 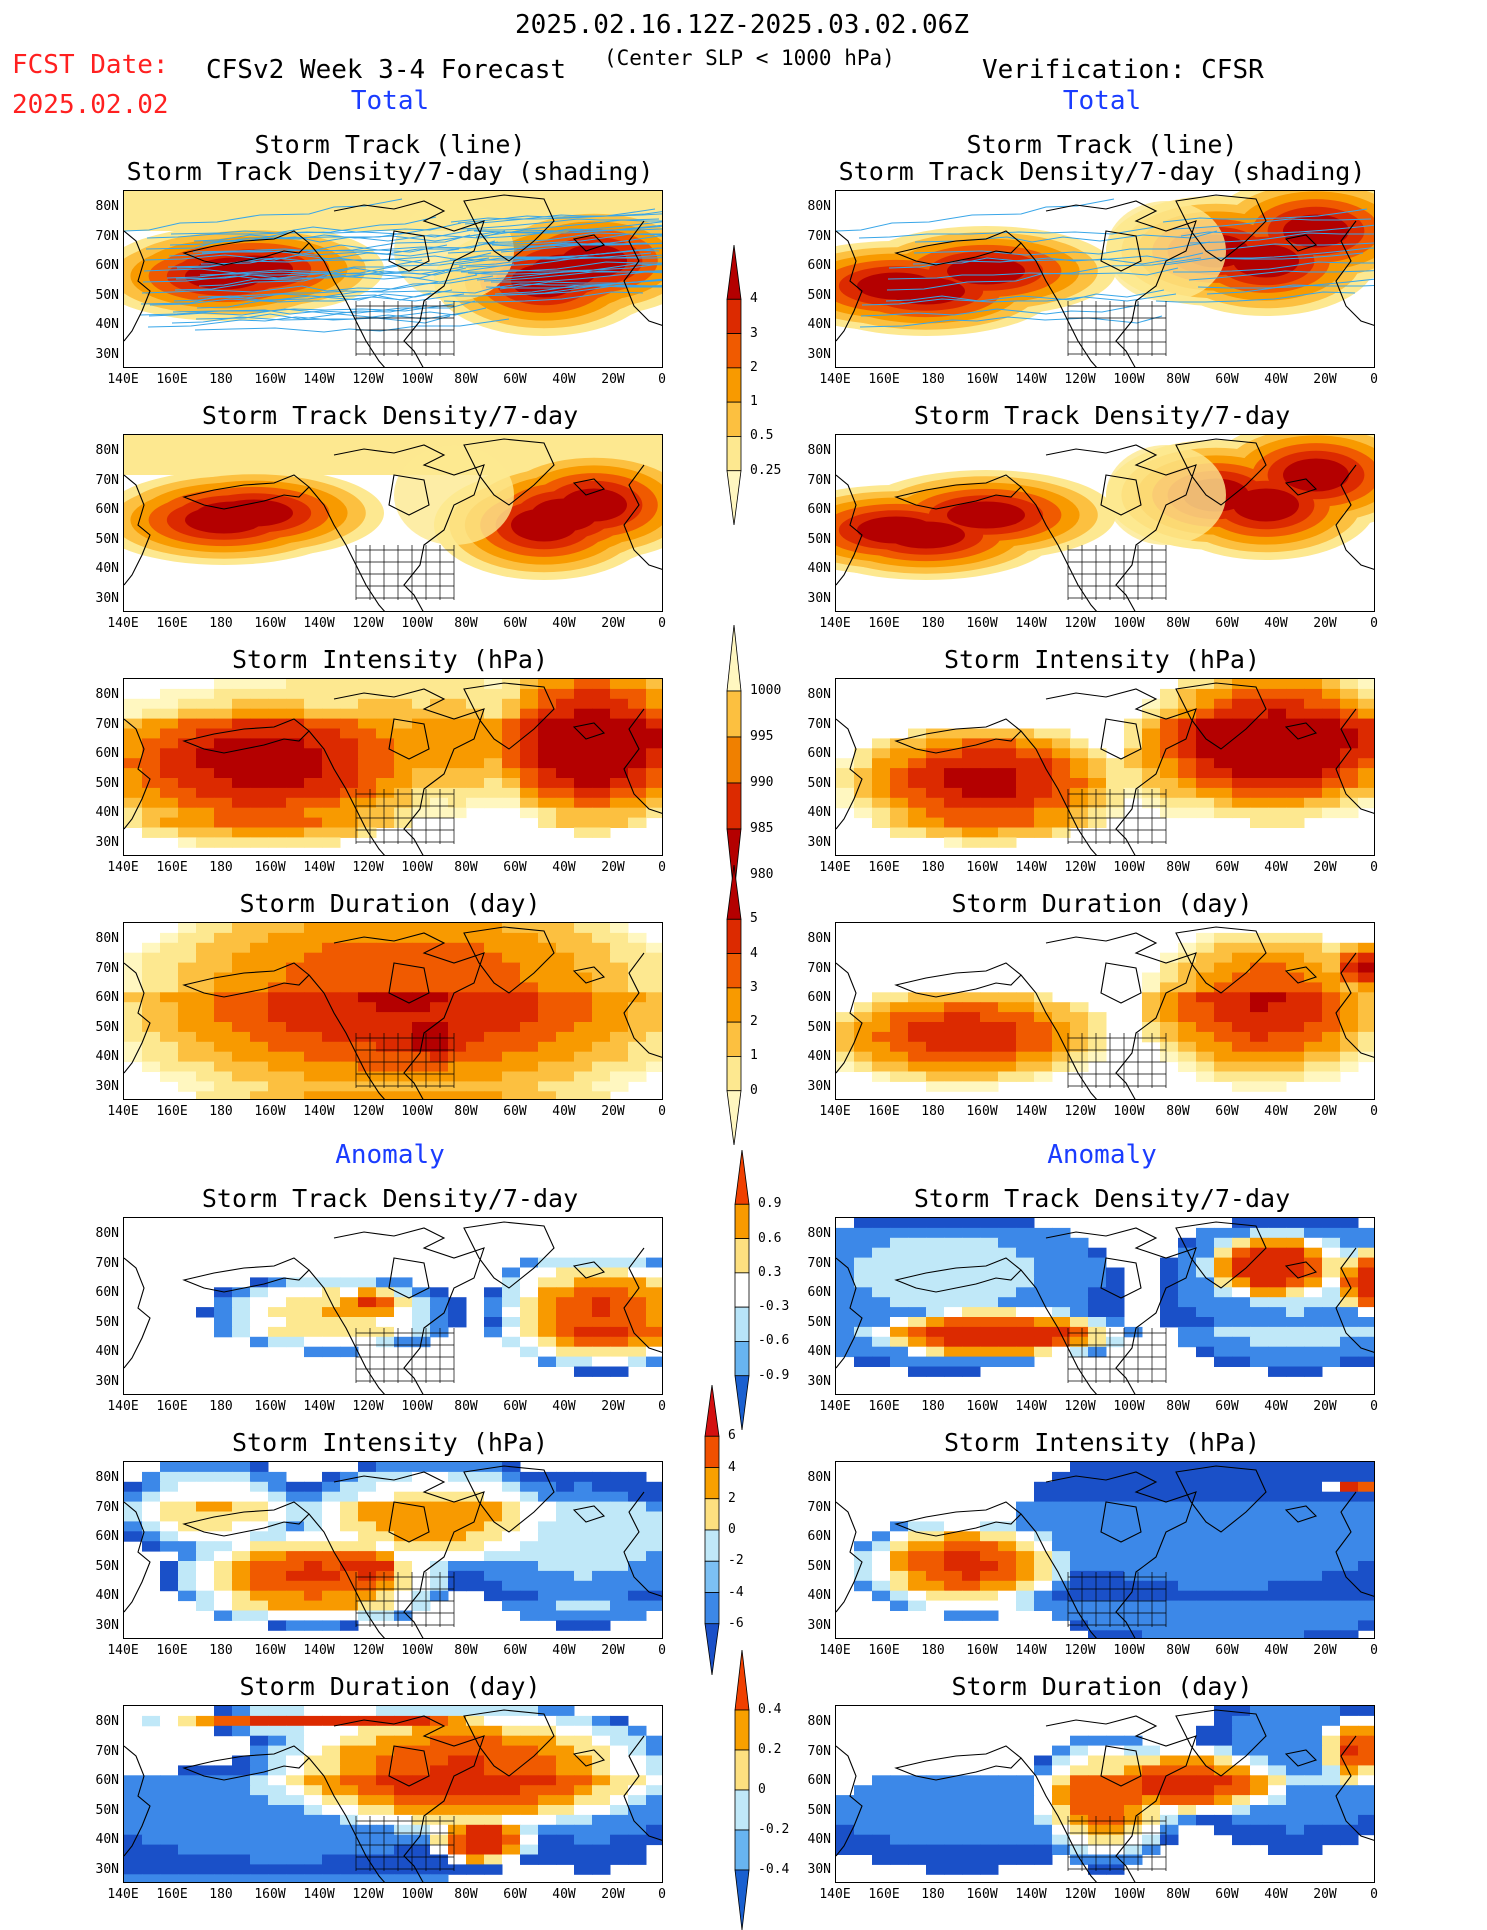 I want to click on colorbar-label: 980, so click(x=762, y=874).